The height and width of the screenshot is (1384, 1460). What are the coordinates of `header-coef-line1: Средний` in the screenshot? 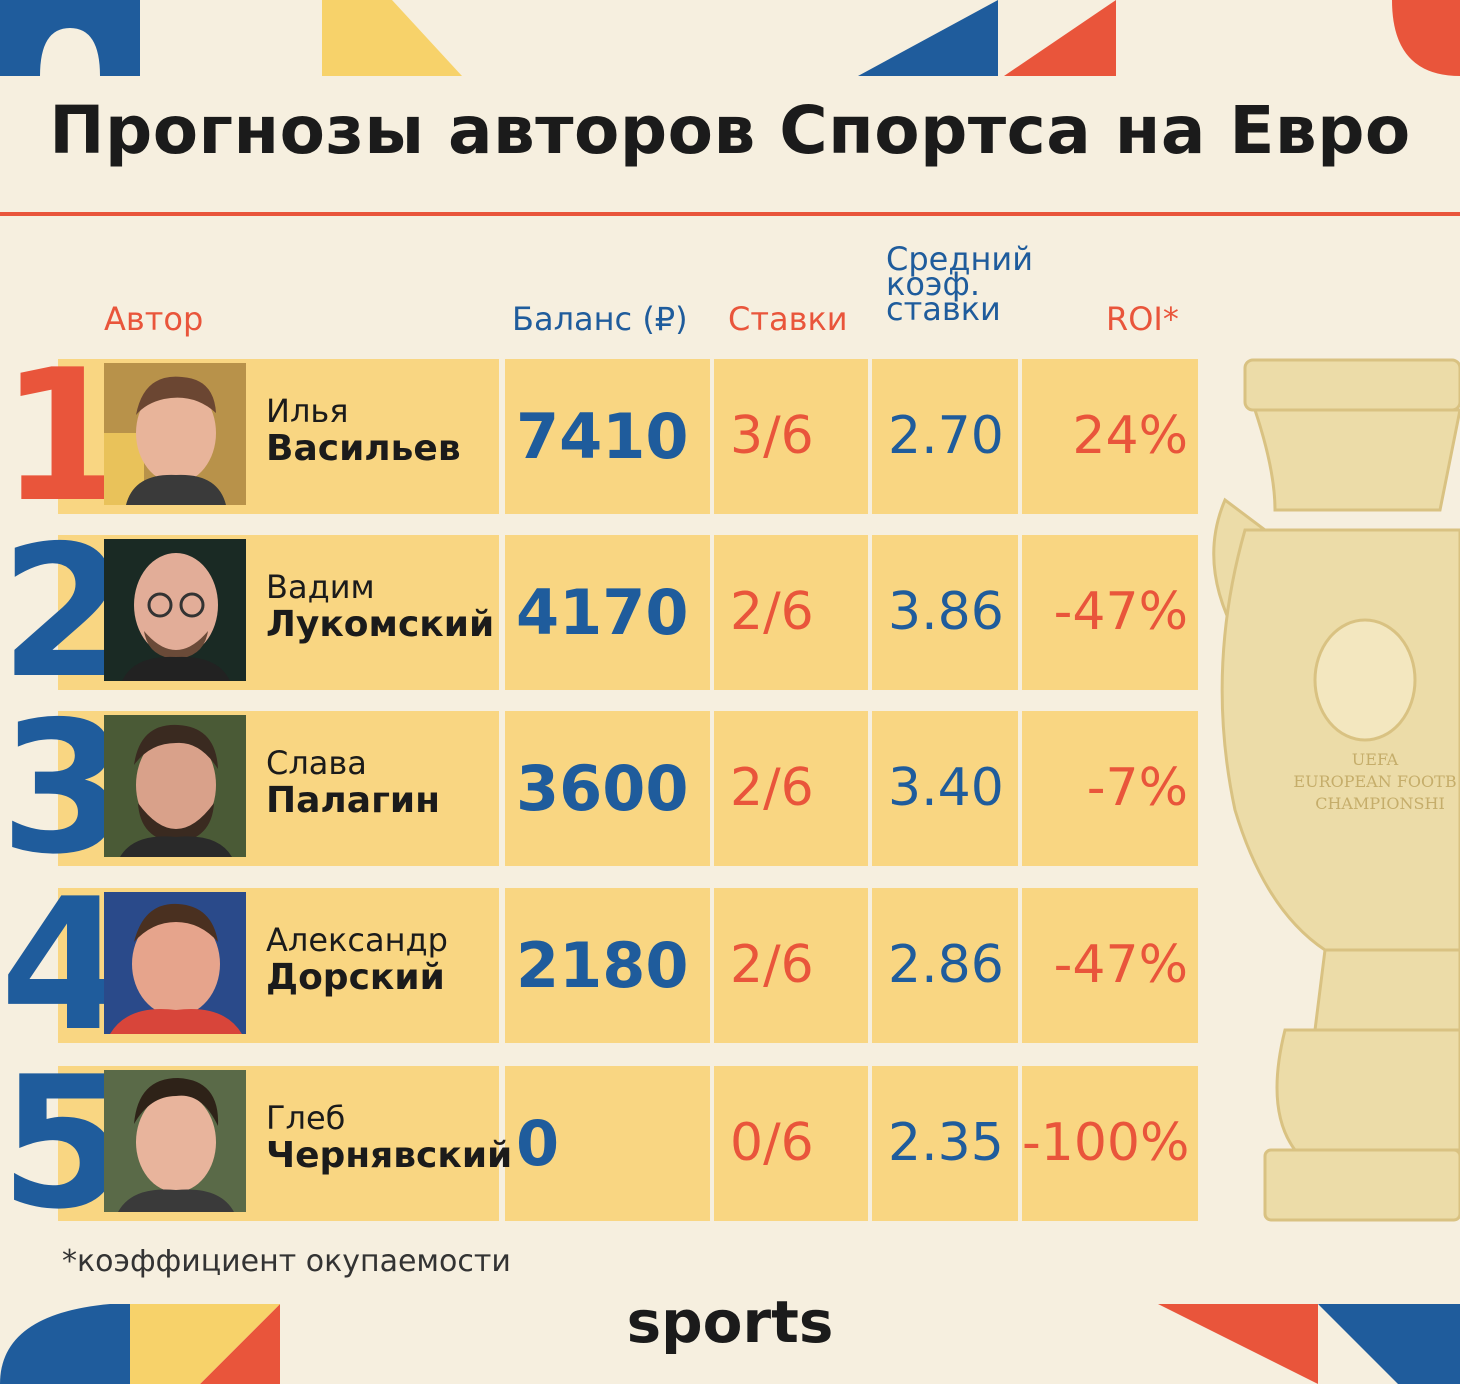 It's located at (959, 259).